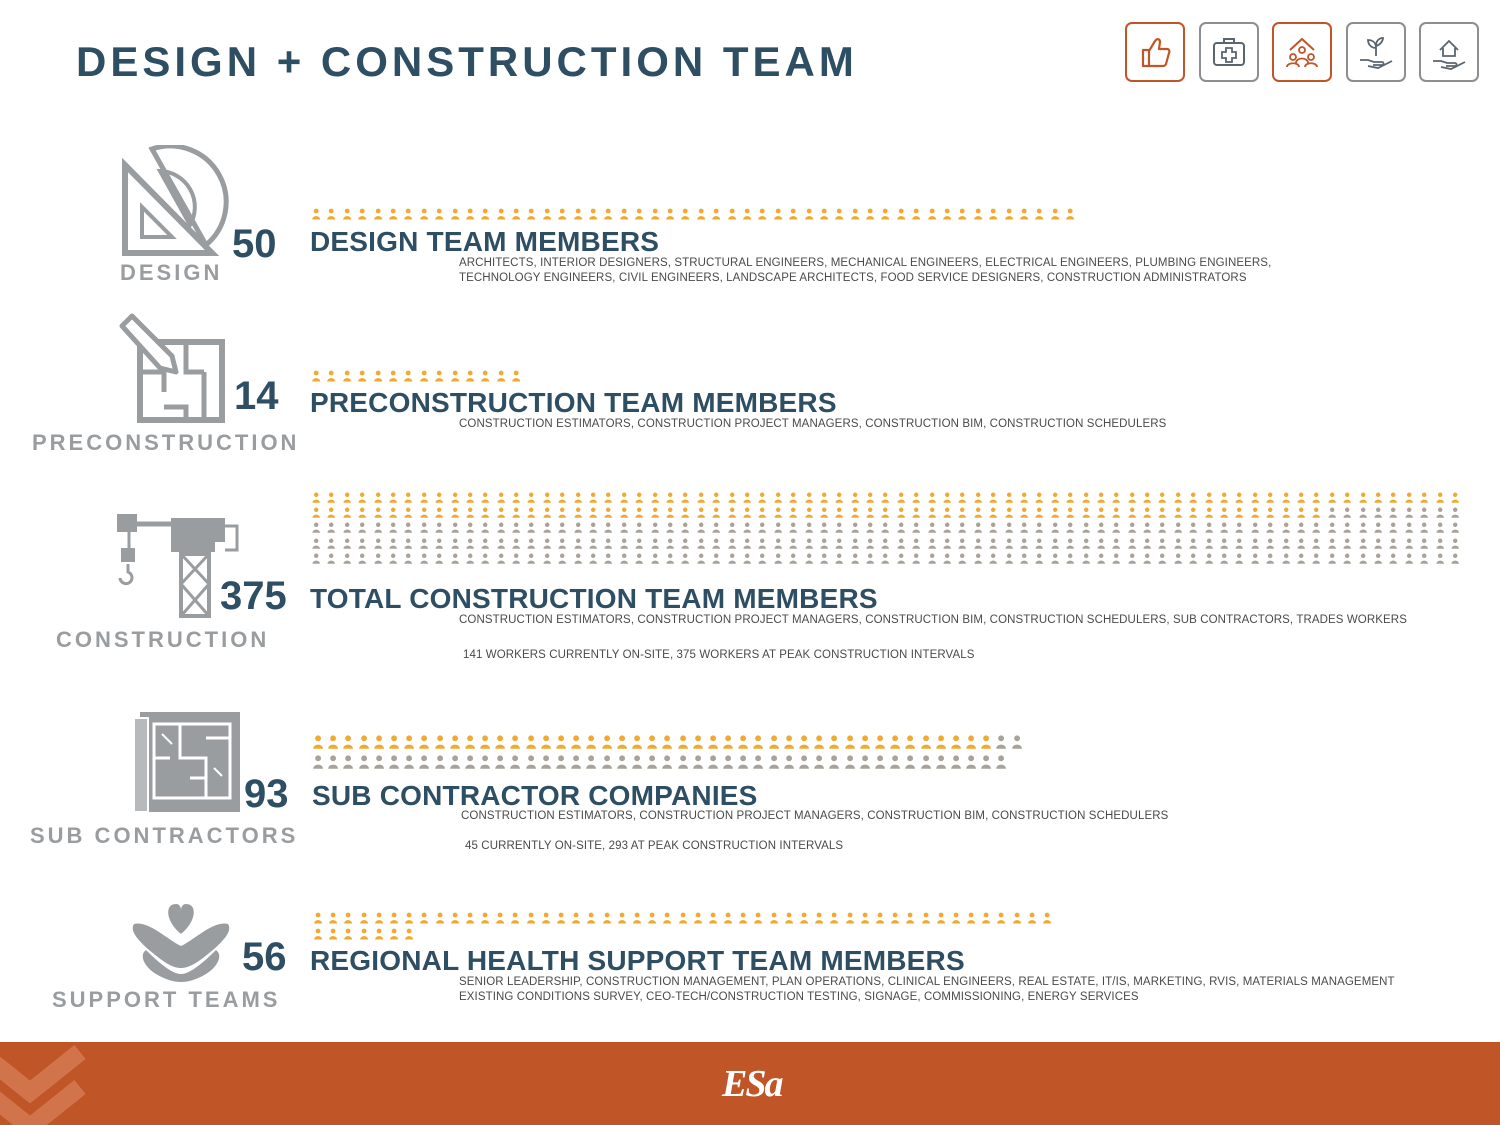 This screenshot has width=1500, height=1125. What do you see at coordinates (253, 596) in the screenshot?
I see `construction-count: 375` at bounding box center [253, 596].